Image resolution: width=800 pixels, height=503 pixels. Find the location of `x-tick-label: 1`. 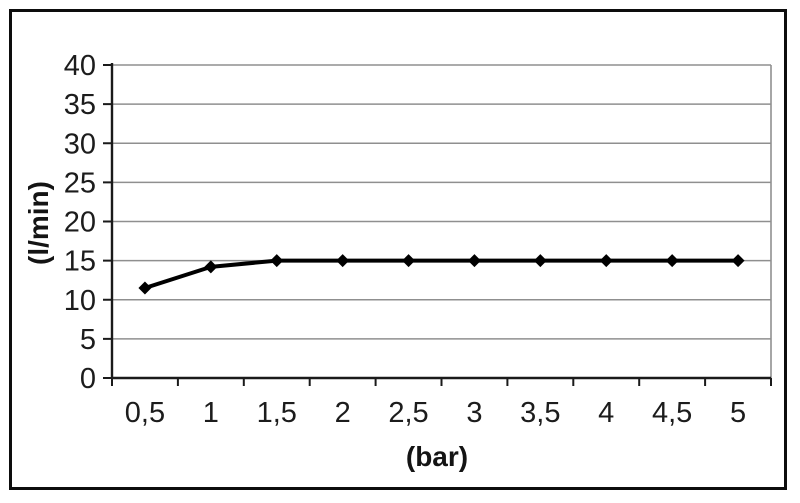

x-tick-label: 1 is located at coordinates (211, 413).